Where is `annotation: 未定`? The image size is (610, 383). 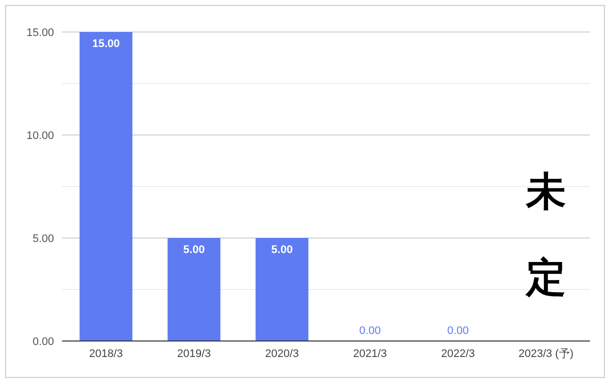
annotation: 未定 is located at coordinates (545, 235).